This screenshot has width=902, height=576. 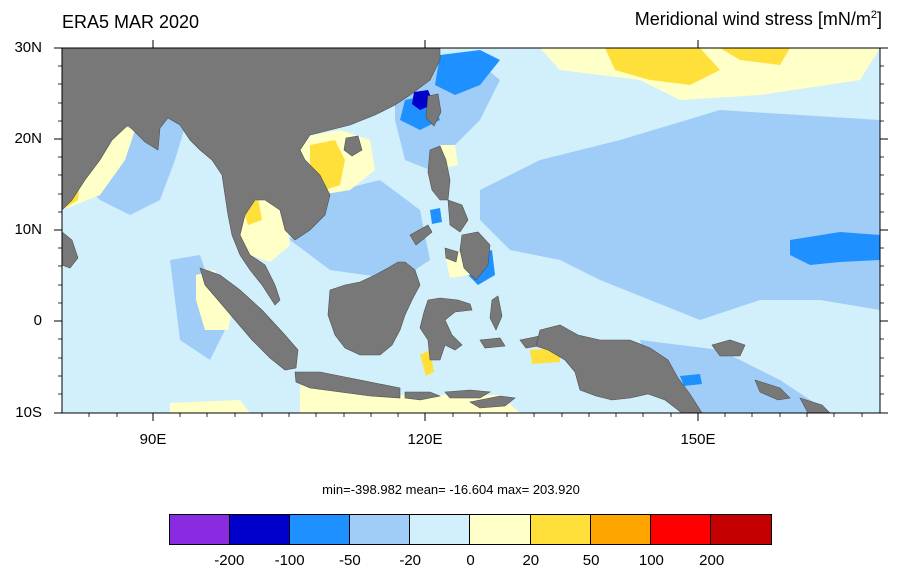 What do you see at coordinates (153, 439) in the screenshot?
I see `lon-label-90e: 90E` at bounding box center [153, 439].